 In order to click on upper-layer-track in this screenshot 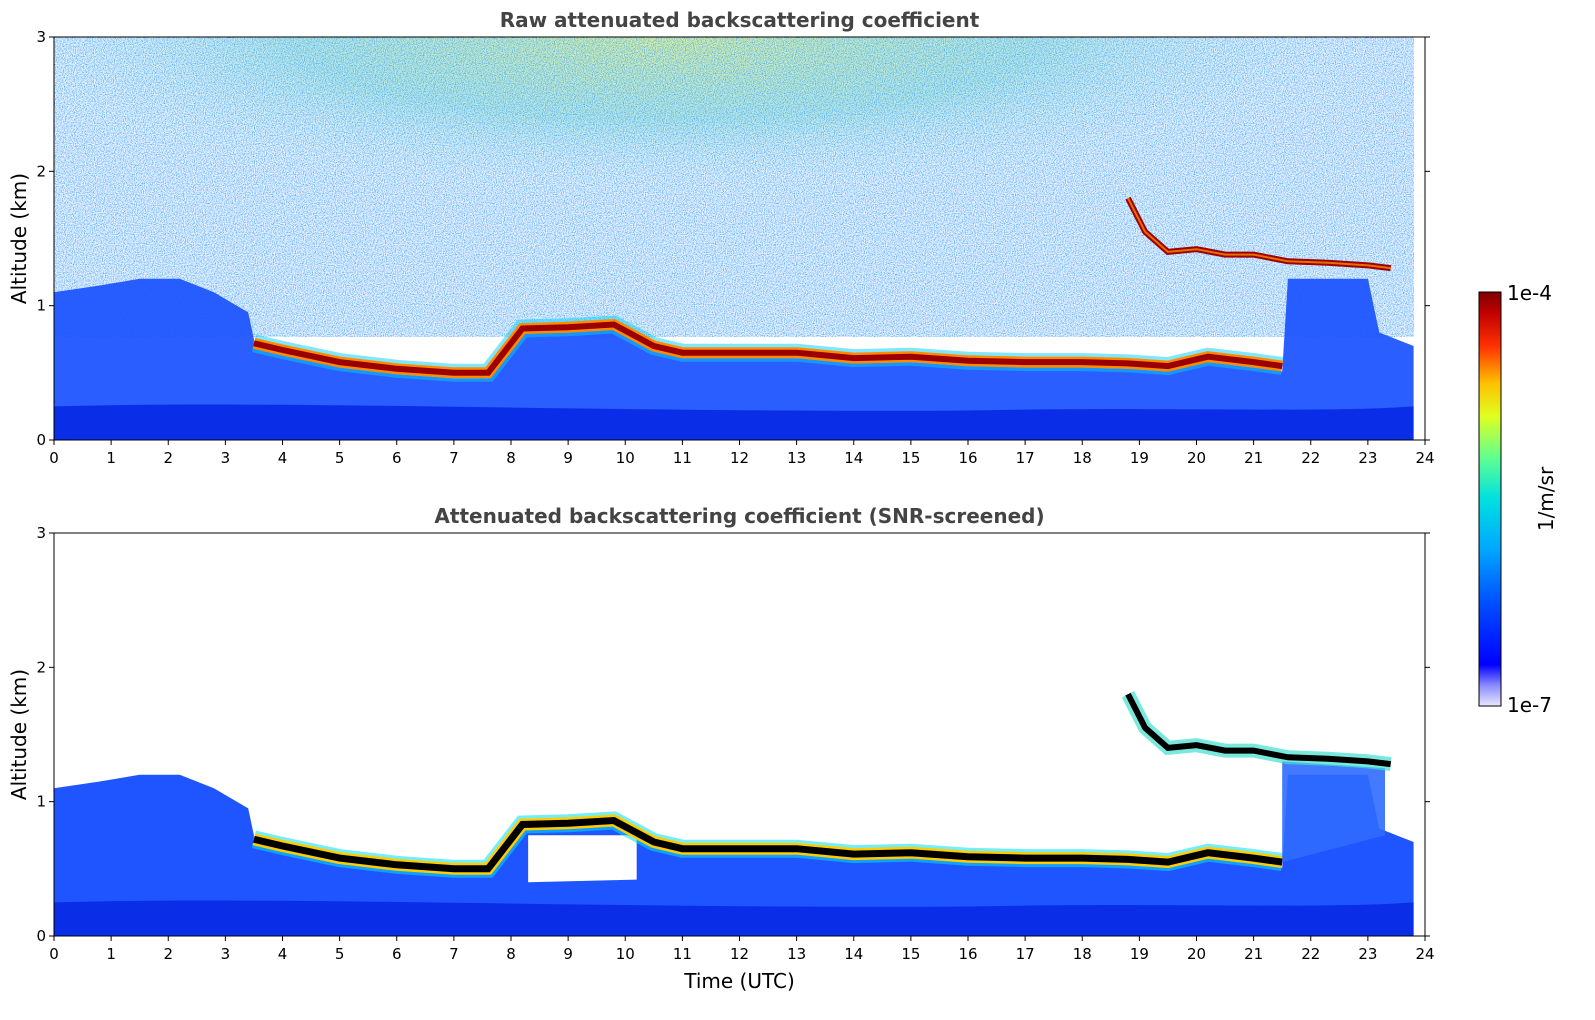, I will do `click(1258, 730)`.